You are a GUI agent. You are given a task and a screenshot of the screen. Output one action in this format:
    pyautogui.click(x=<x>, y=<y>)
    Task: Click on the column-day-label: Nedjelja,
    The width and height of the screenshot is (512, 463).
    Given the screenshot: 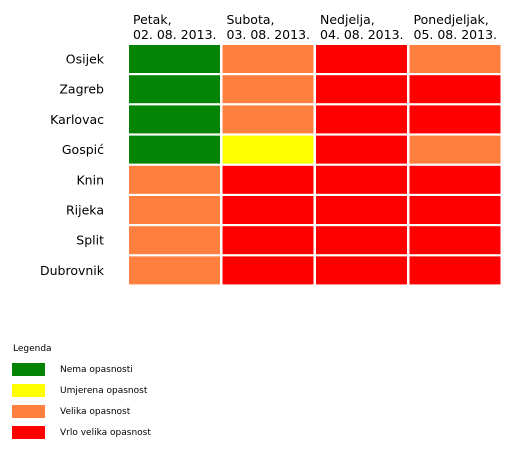 What is the action you would take?
    pyautogui.click(x=347, y=19)
    